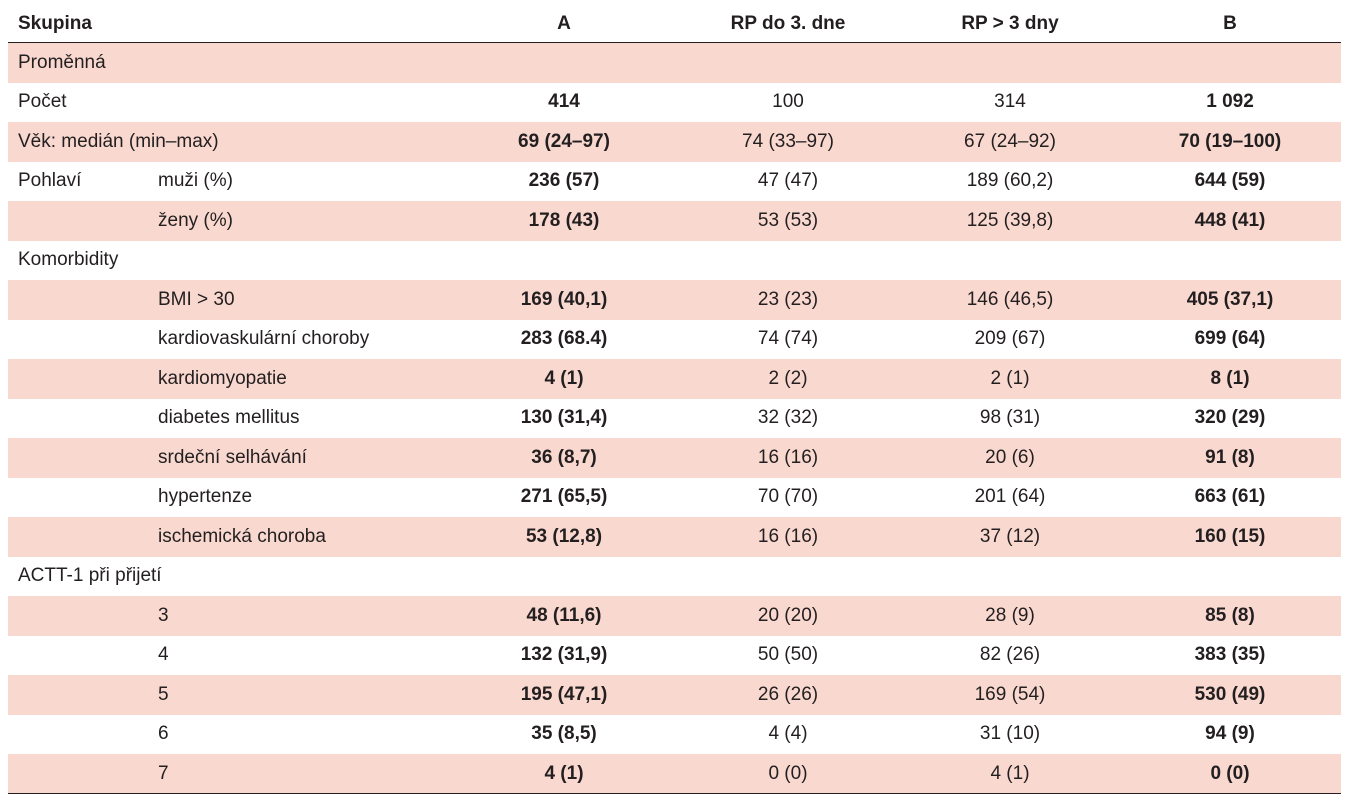 This screenshot has height=800, width=1345. Describe the element at coordinates (1230, 339) in the screenshot. I see `cell-b: 699 (64)` at that location.